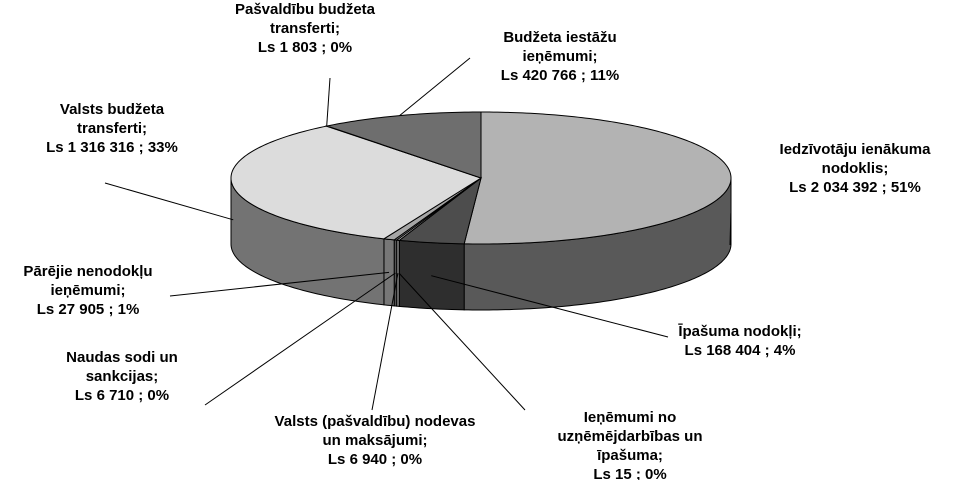 This screenshot has width=959, height=480. What do you see at coordinates (740, 341) in the screenshot?
I see `data-label: Īpašuma nodokļi; Ls 168 404 ; 4%` at bounding box center [740, 341].